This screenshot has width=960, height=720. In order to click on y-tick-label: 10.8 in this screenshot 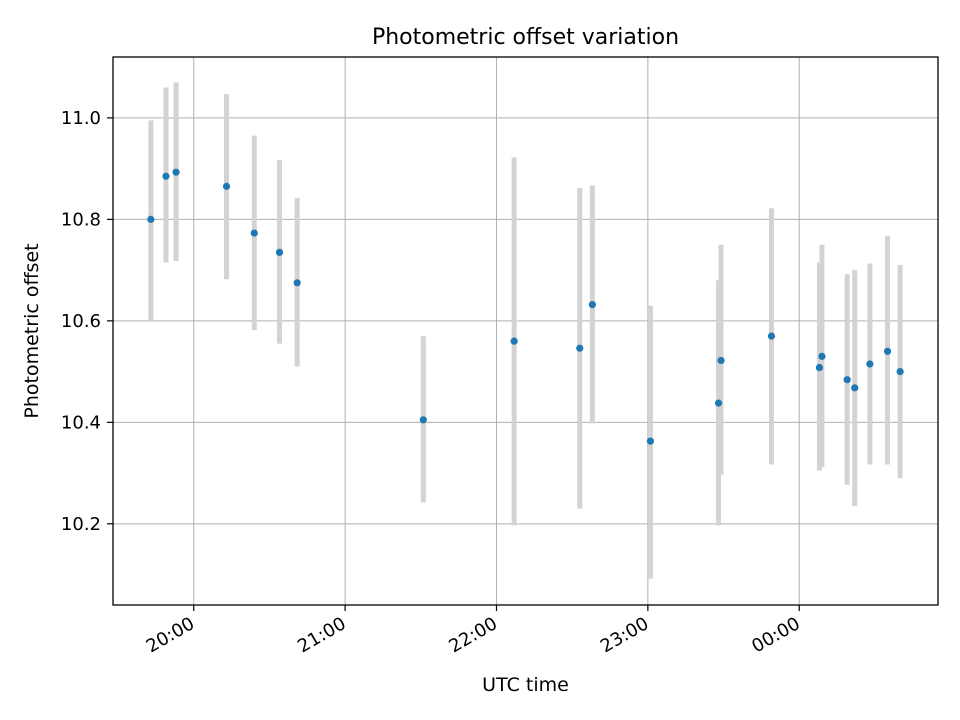, I will do `click(81, 219)`.